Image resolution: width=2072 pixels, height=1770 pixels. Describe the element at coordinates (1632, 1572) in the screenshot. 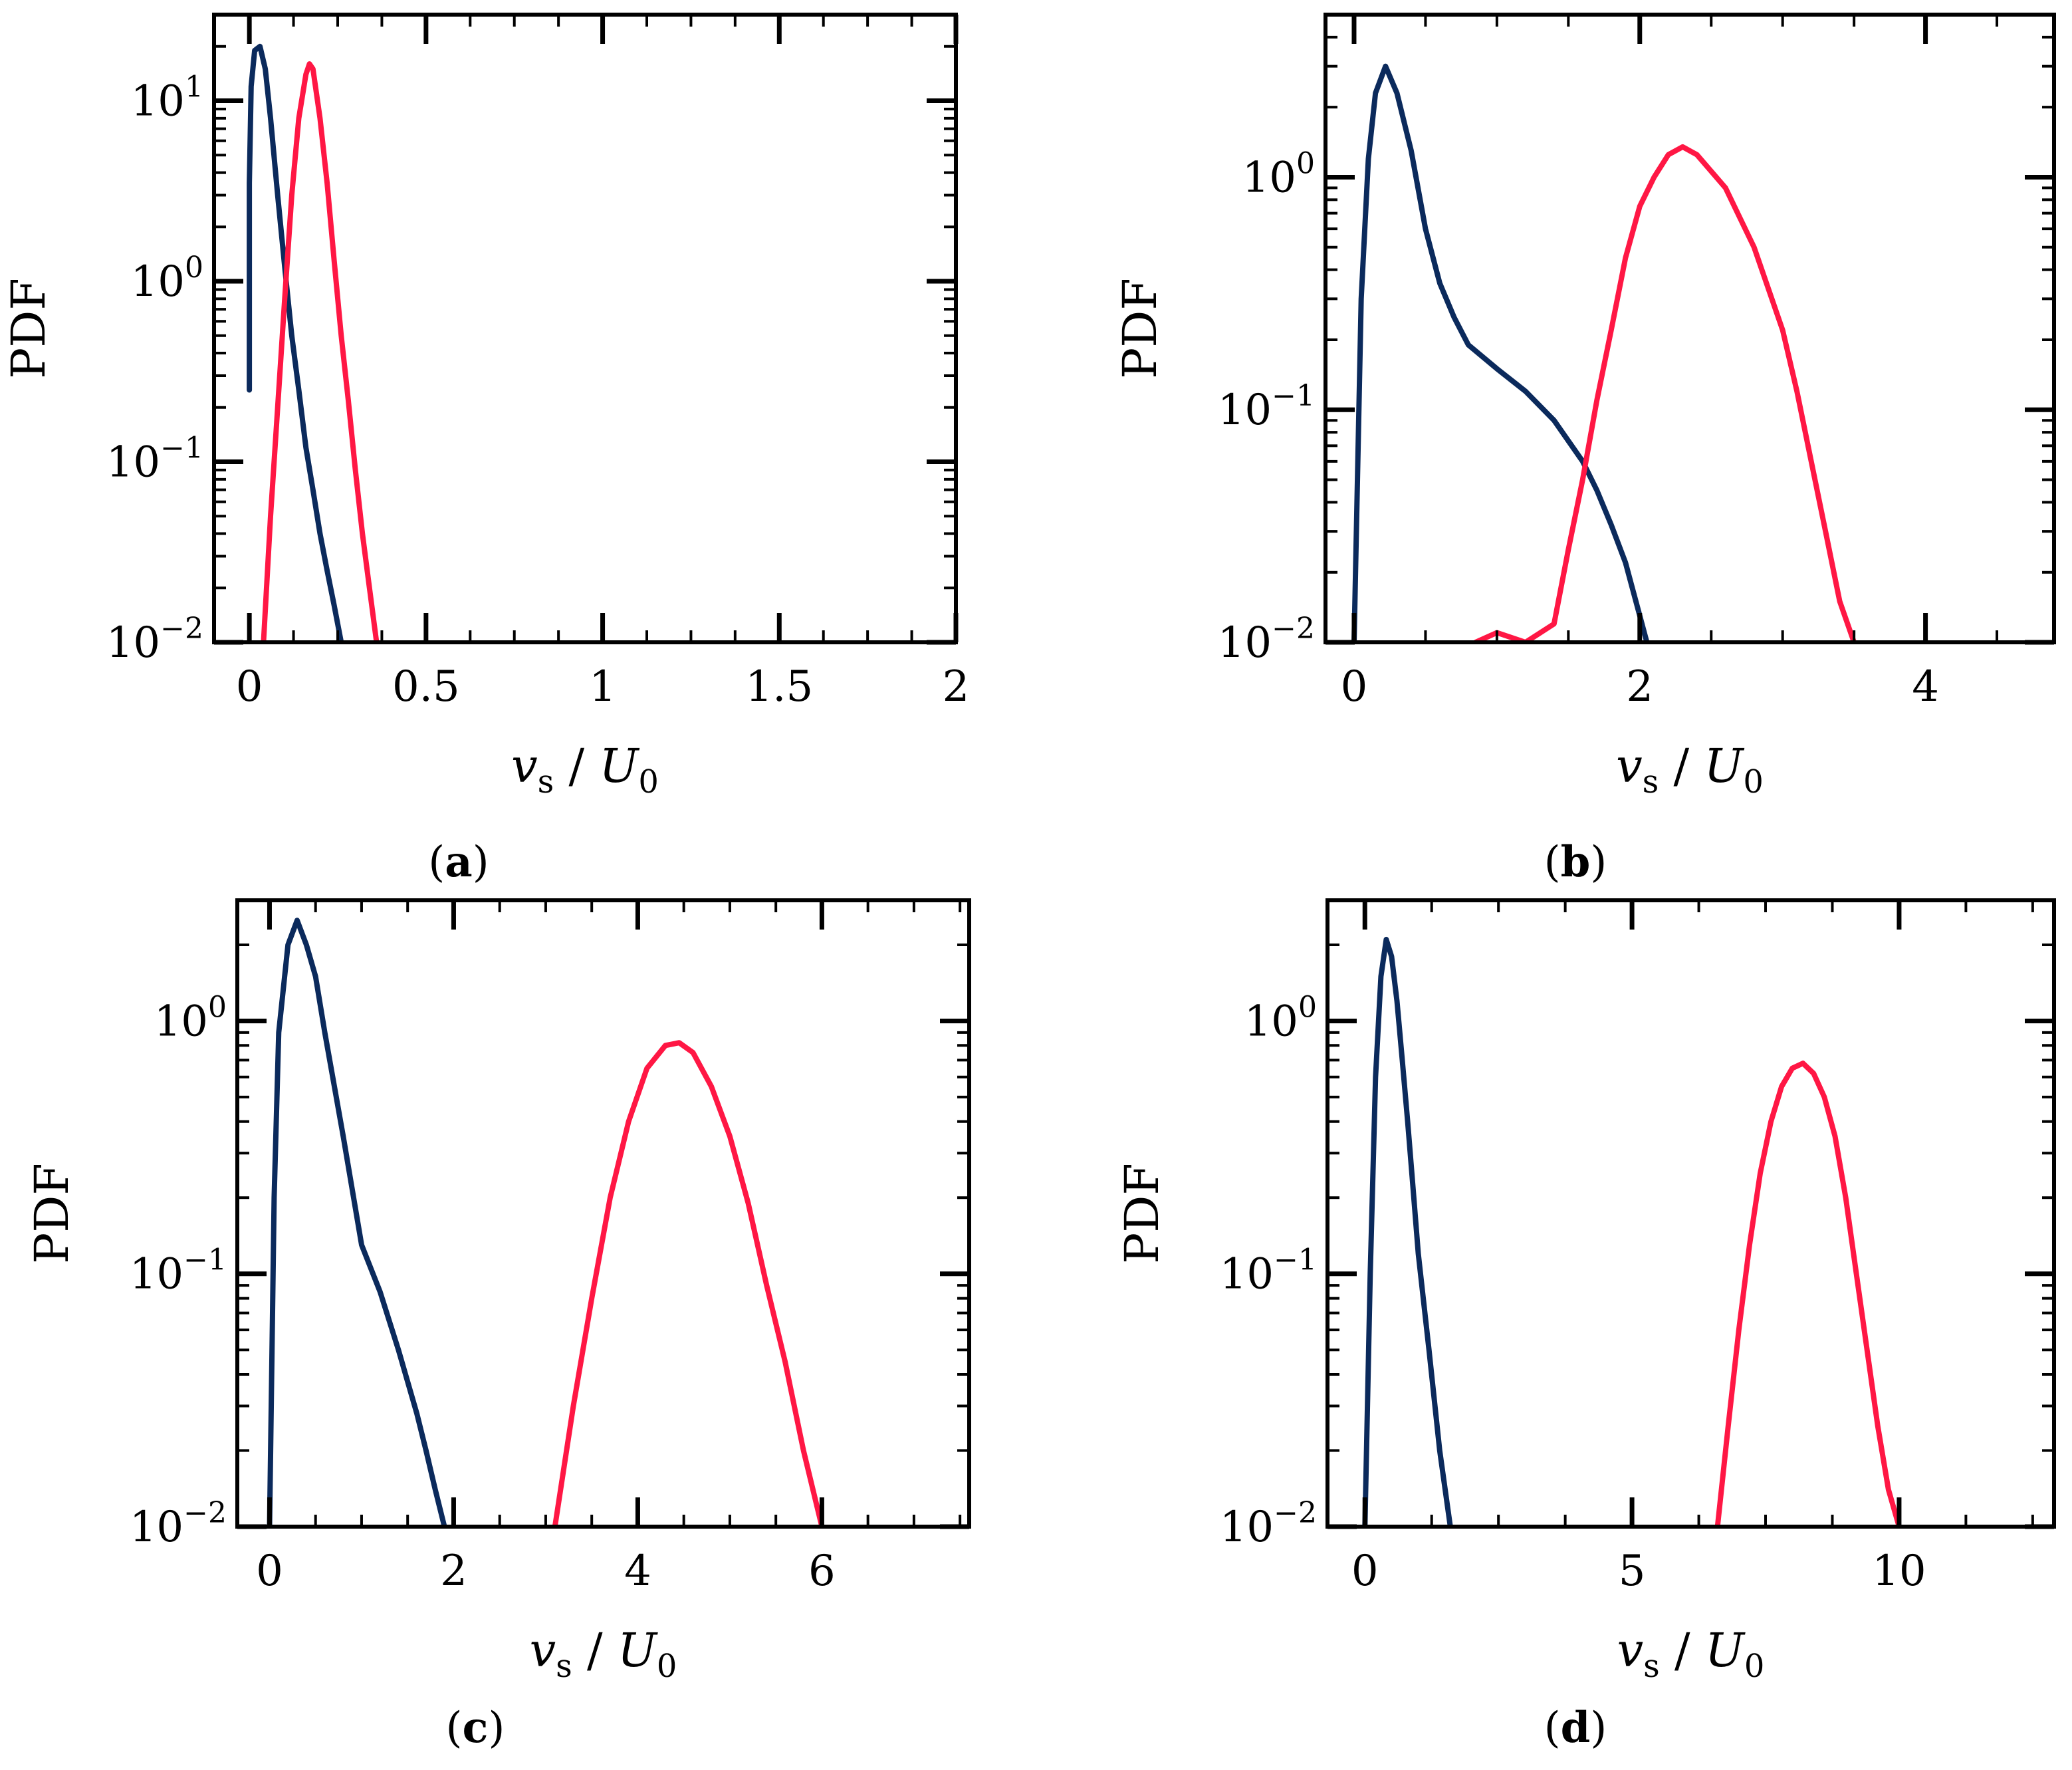

I see `x-tick-label: 5` at that location.